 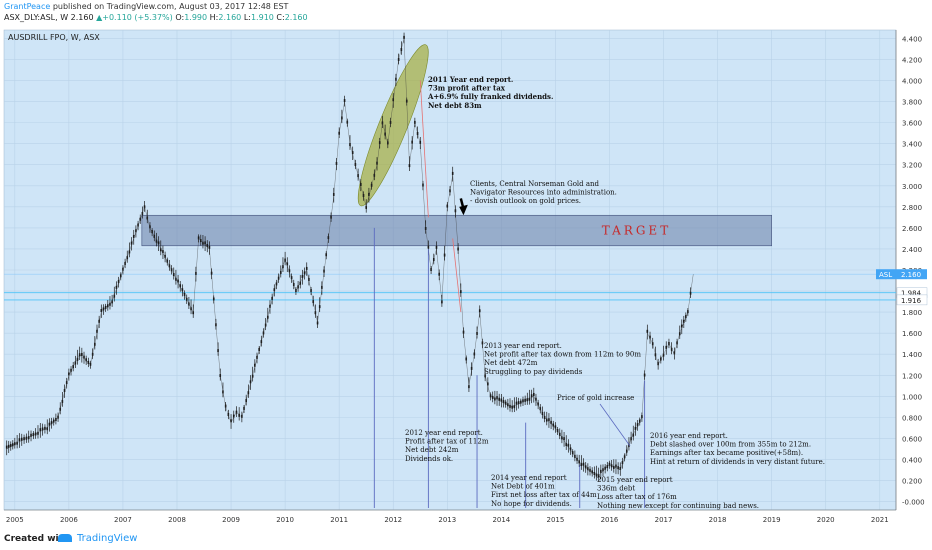 What do you see at coordinates (912, 376) in the screenshot?
I see `y-tick-label: 1.200` at bounding box center [912, 376].